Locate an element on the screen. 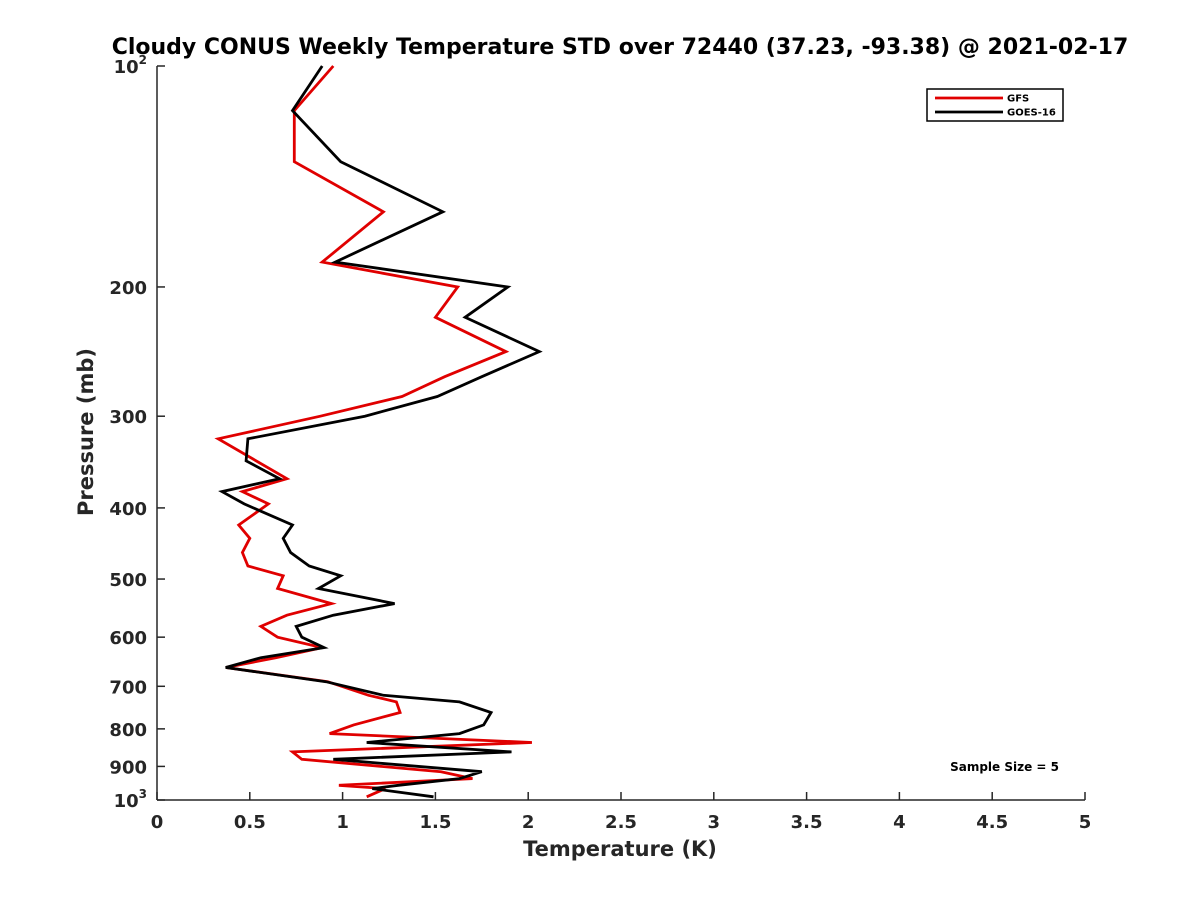  y-axis-label: Pressure (mb) is located at coordinates (86, 432).